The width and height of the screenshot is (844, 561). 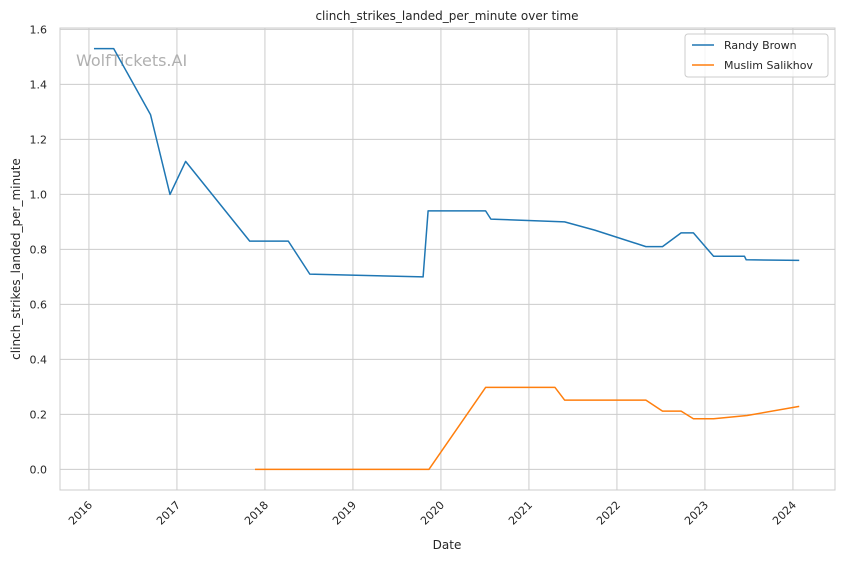 I want to click on y-tick-label: 1.0, so click(x=39, y=194).